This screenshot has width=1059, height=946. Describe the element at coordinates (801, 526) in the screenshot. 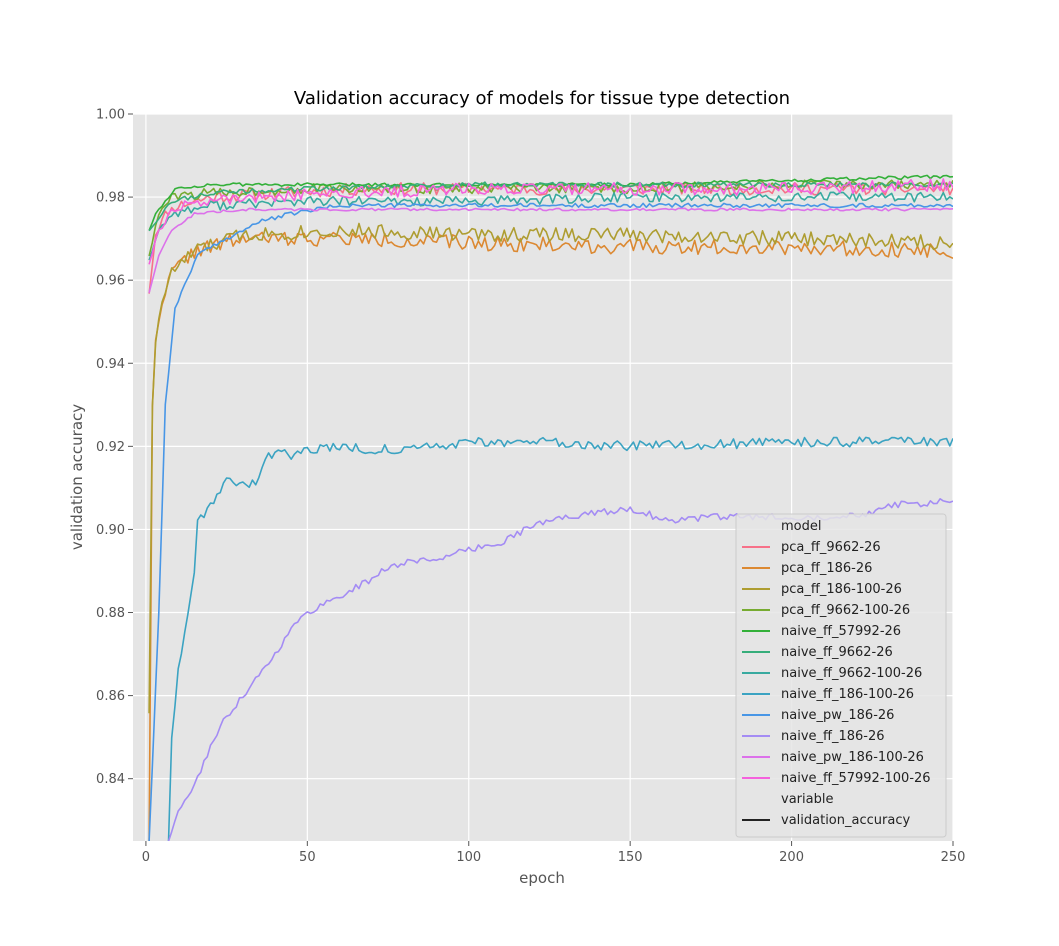

I see `legend-hue-title: model` at that location.